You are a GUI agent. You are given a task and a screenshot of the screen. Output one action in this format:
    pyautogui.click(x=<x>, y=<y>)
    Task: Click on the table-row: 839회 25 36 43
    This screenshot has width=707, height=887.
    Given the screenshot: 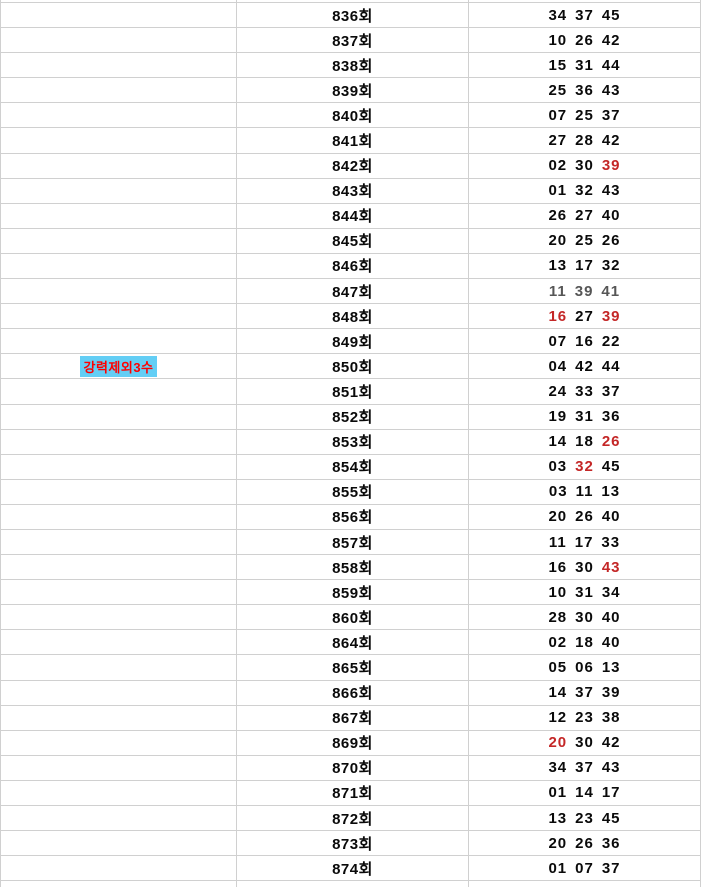 What is the action you would take?
    pyautogui.click(x=350, y=90)
    